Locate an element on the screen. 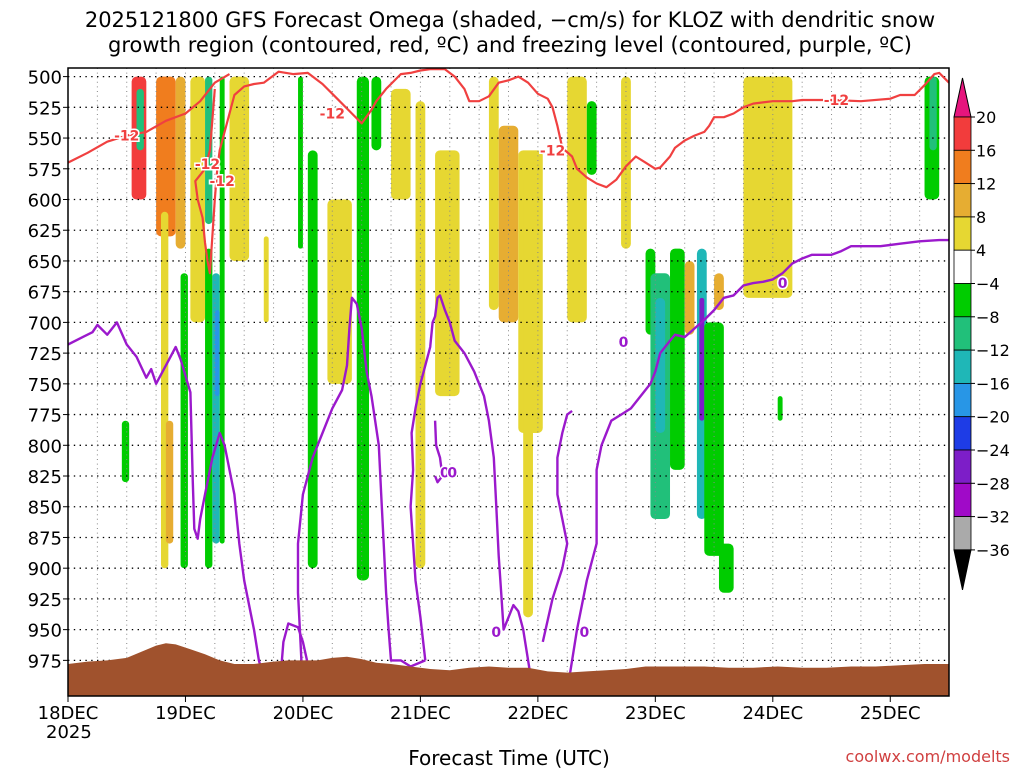 Image resolution: width=1024 pixels, height=768 pixels. y-axis-tick-label: 550 is located at coordinates (45, 139).